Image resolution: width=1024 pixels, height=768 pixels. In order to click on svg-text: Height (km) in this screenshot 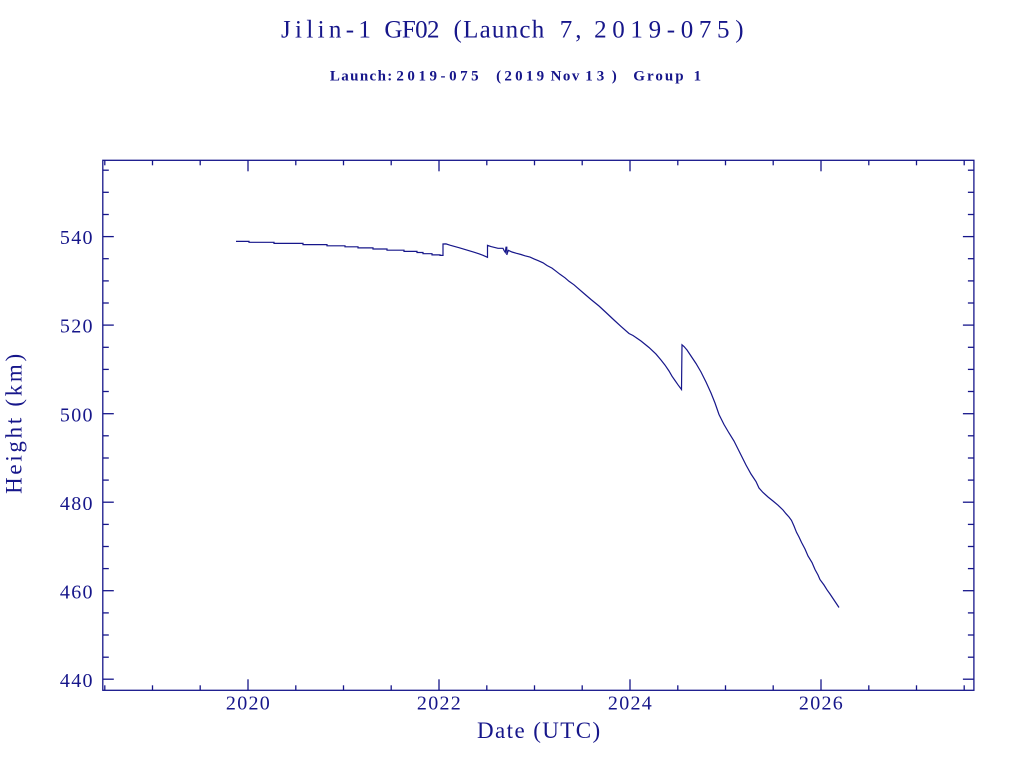, I will do `click(14, 422)`.